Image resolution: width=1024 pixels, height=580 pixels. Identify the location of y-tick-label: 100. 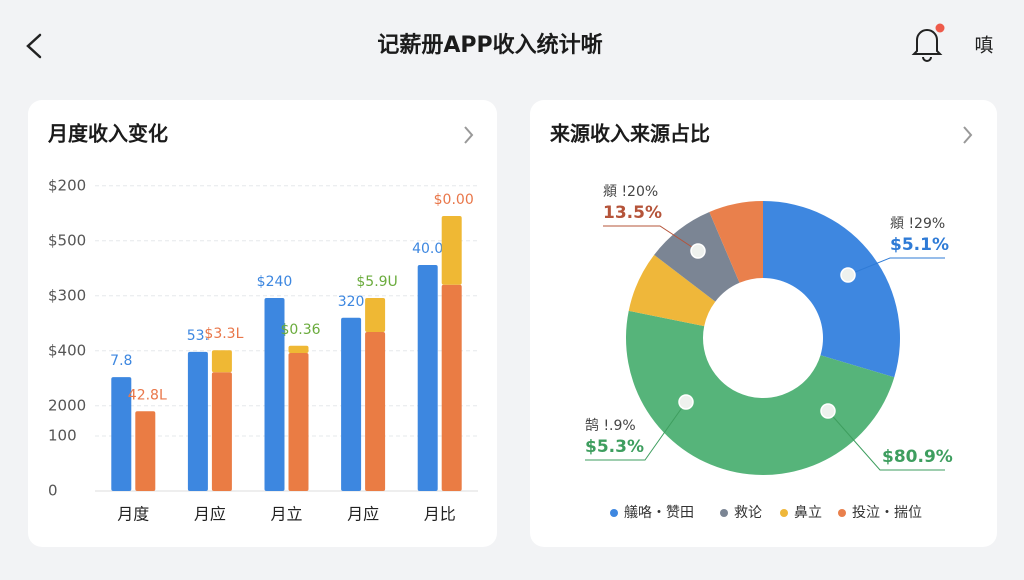
(62, 436).